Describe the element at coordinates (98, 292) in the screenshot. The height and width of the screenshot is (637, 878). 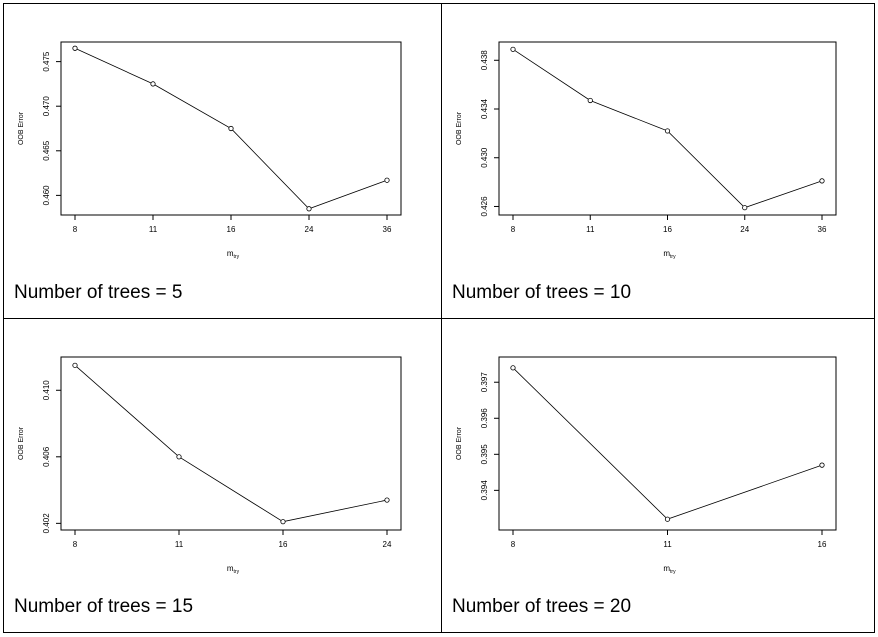
I see `panel-caption: Number of trees = 5` at that location.